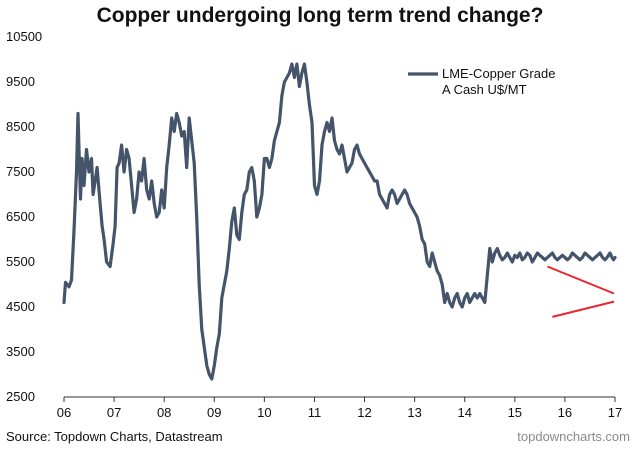 This screenshot has height=454, width=640. Describe the element at coordinates (20, 261) in the screenshot. I see `y-tick-label: 5500` at that location.